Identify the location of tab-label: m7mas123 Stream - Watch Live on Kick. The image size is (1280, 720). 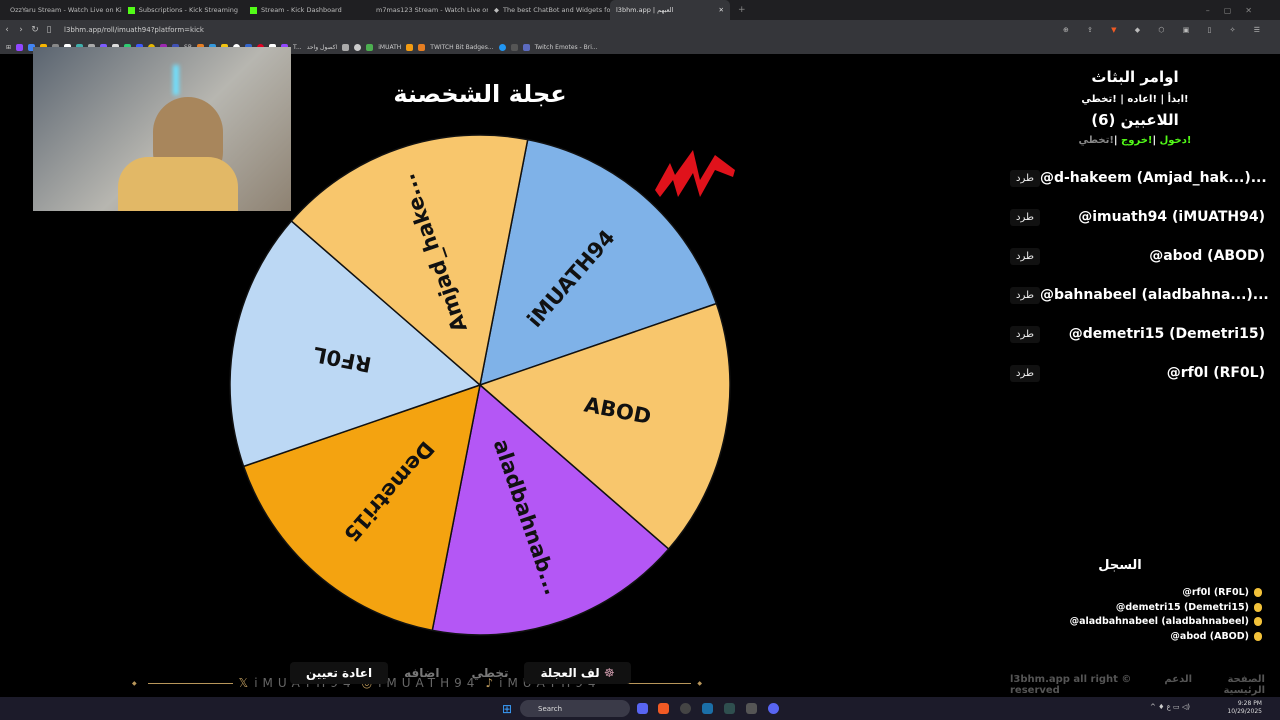
(432, 10).